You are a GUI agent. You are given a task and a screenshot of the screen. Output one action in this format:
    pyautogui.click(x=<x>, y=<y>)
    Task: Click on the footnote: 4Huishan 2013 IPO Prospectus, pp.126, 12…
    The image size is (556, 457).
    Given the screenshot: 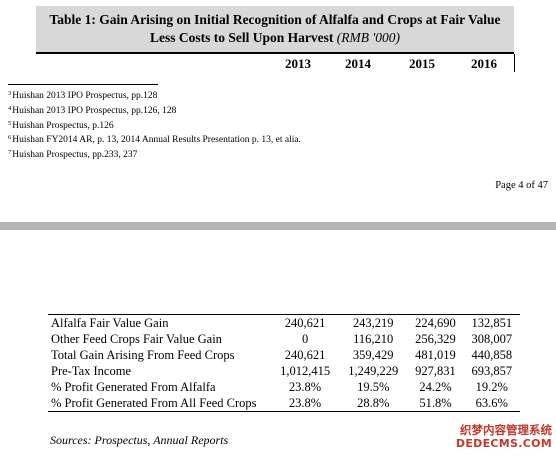 What is the action you would take?
    pyautogui.click(x=92, y=110)
    